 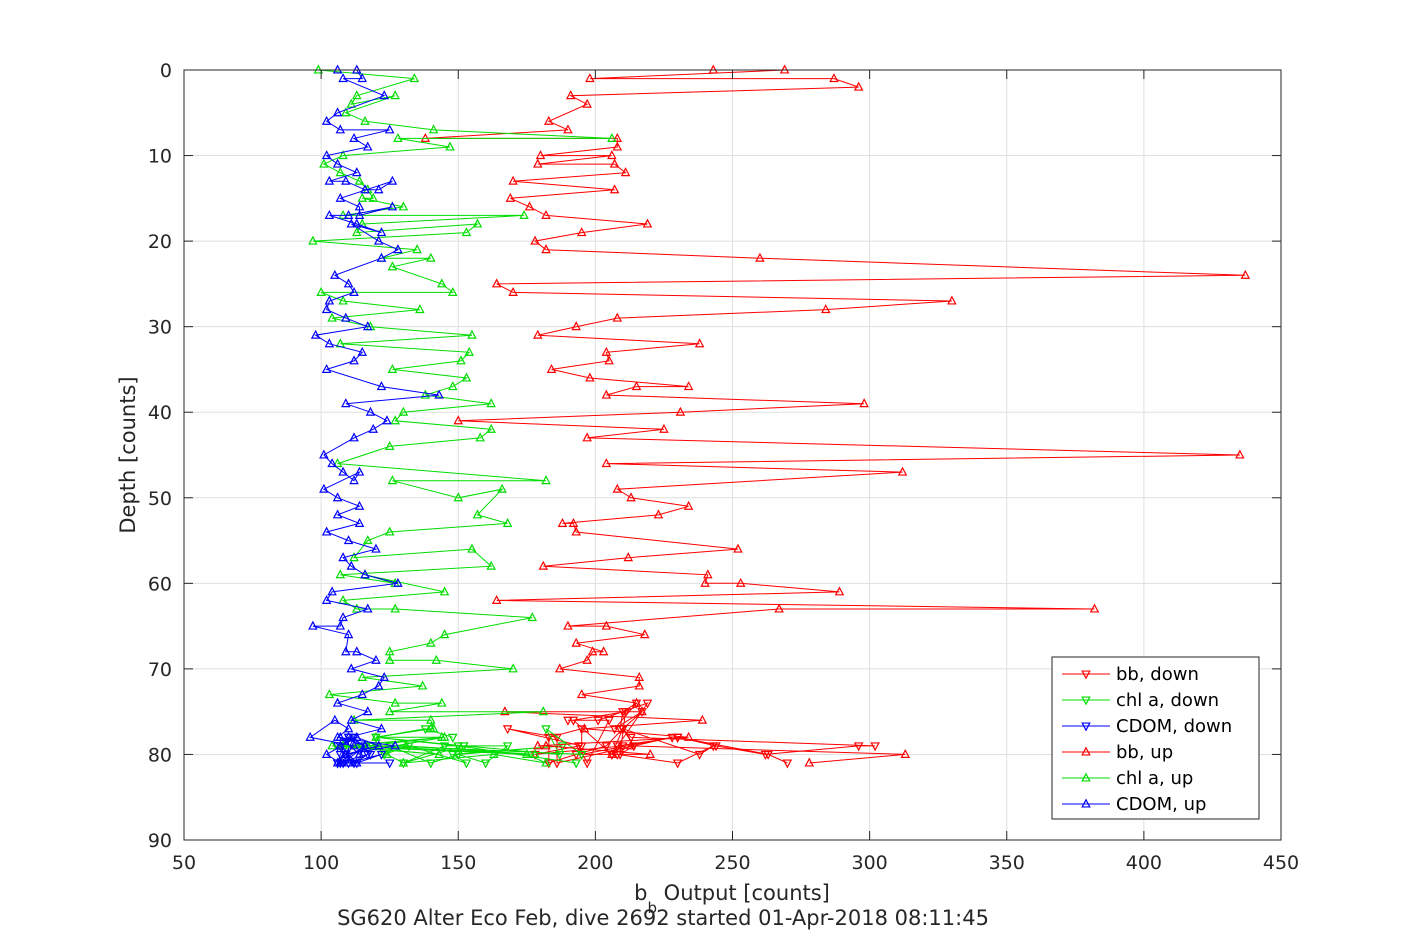 What do you see at coordinates (160, 499) in the screenshot?
I see `y-tick-label: 50` at bounding box center [160, 499].